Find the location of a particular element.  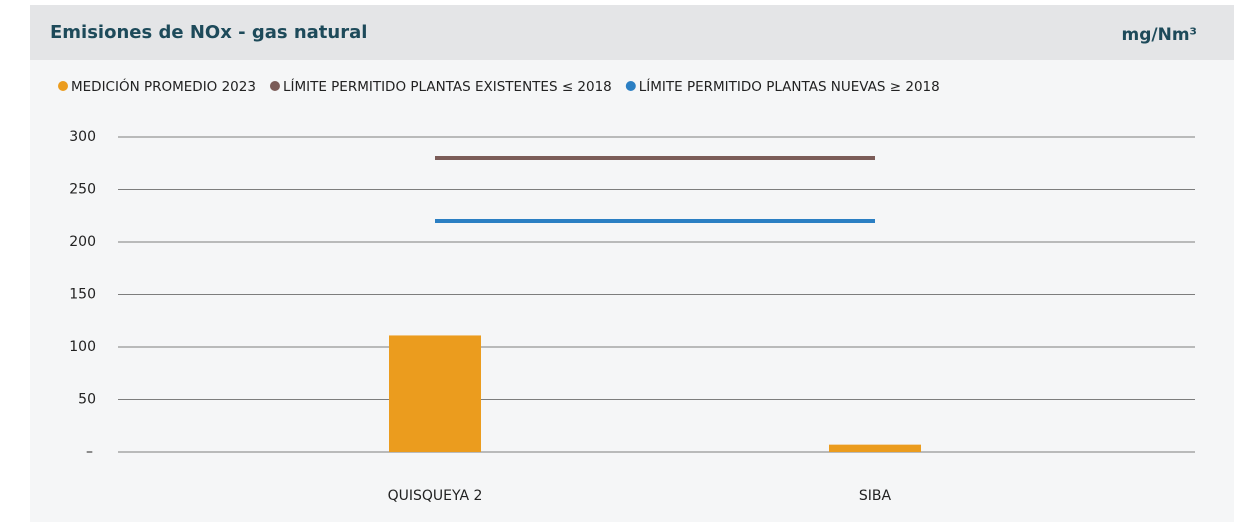

chart-title: Emisiones de NOx - gas natural is located at coordinates (208, 32).